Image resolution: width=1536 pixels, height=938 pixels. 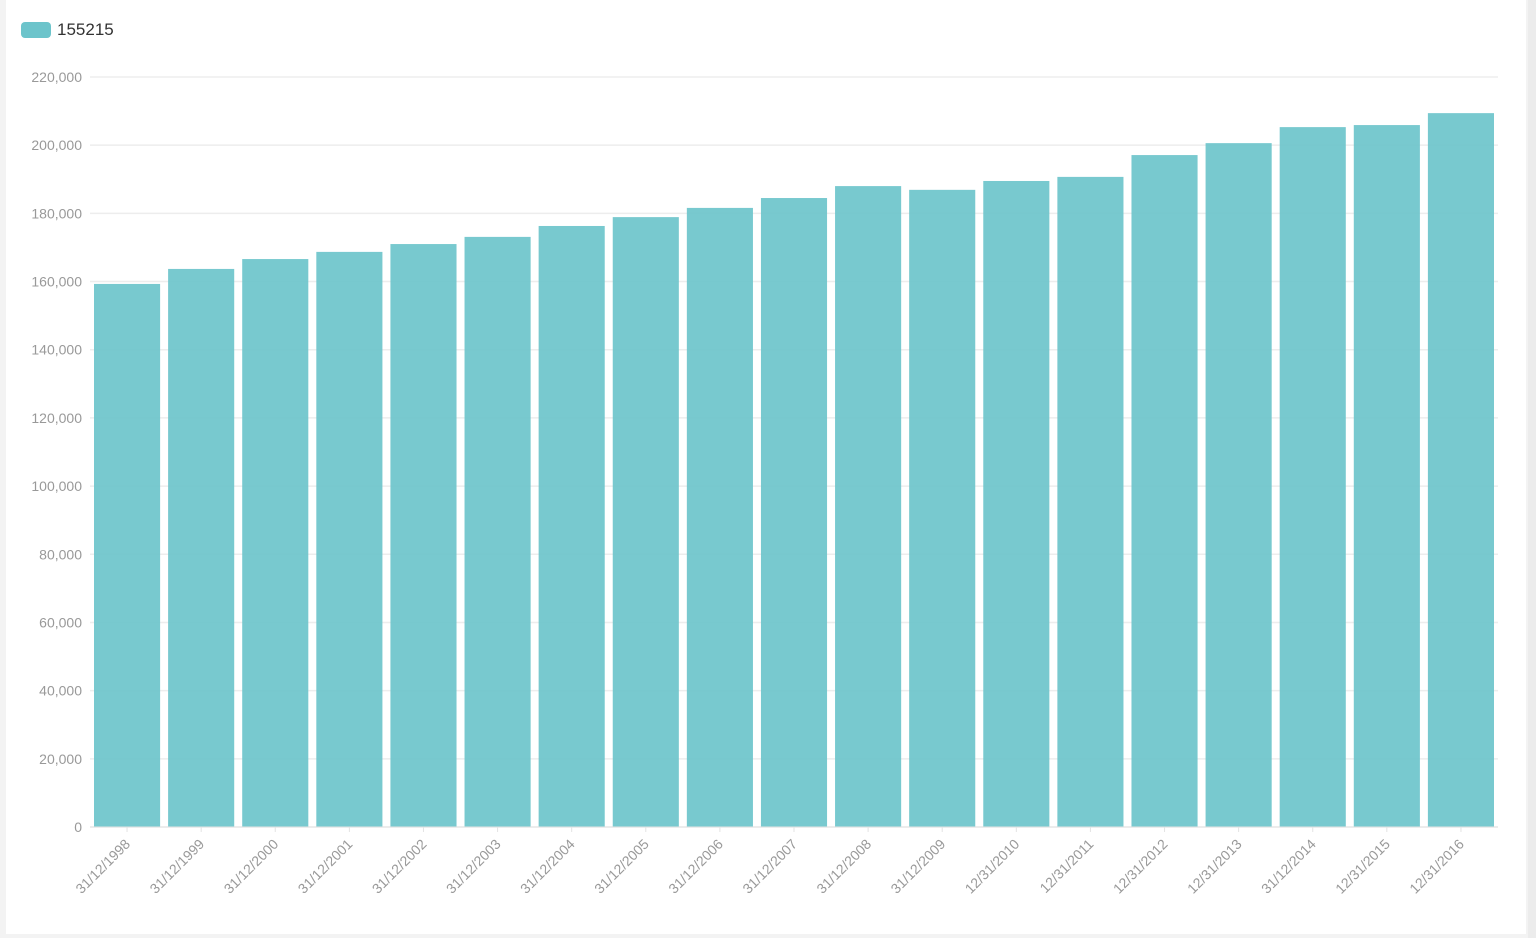 What do you see at coordinates (60, 759) in the screenshot?
I see `y-tick-label: 20,000` at bounding box center [60, 759].